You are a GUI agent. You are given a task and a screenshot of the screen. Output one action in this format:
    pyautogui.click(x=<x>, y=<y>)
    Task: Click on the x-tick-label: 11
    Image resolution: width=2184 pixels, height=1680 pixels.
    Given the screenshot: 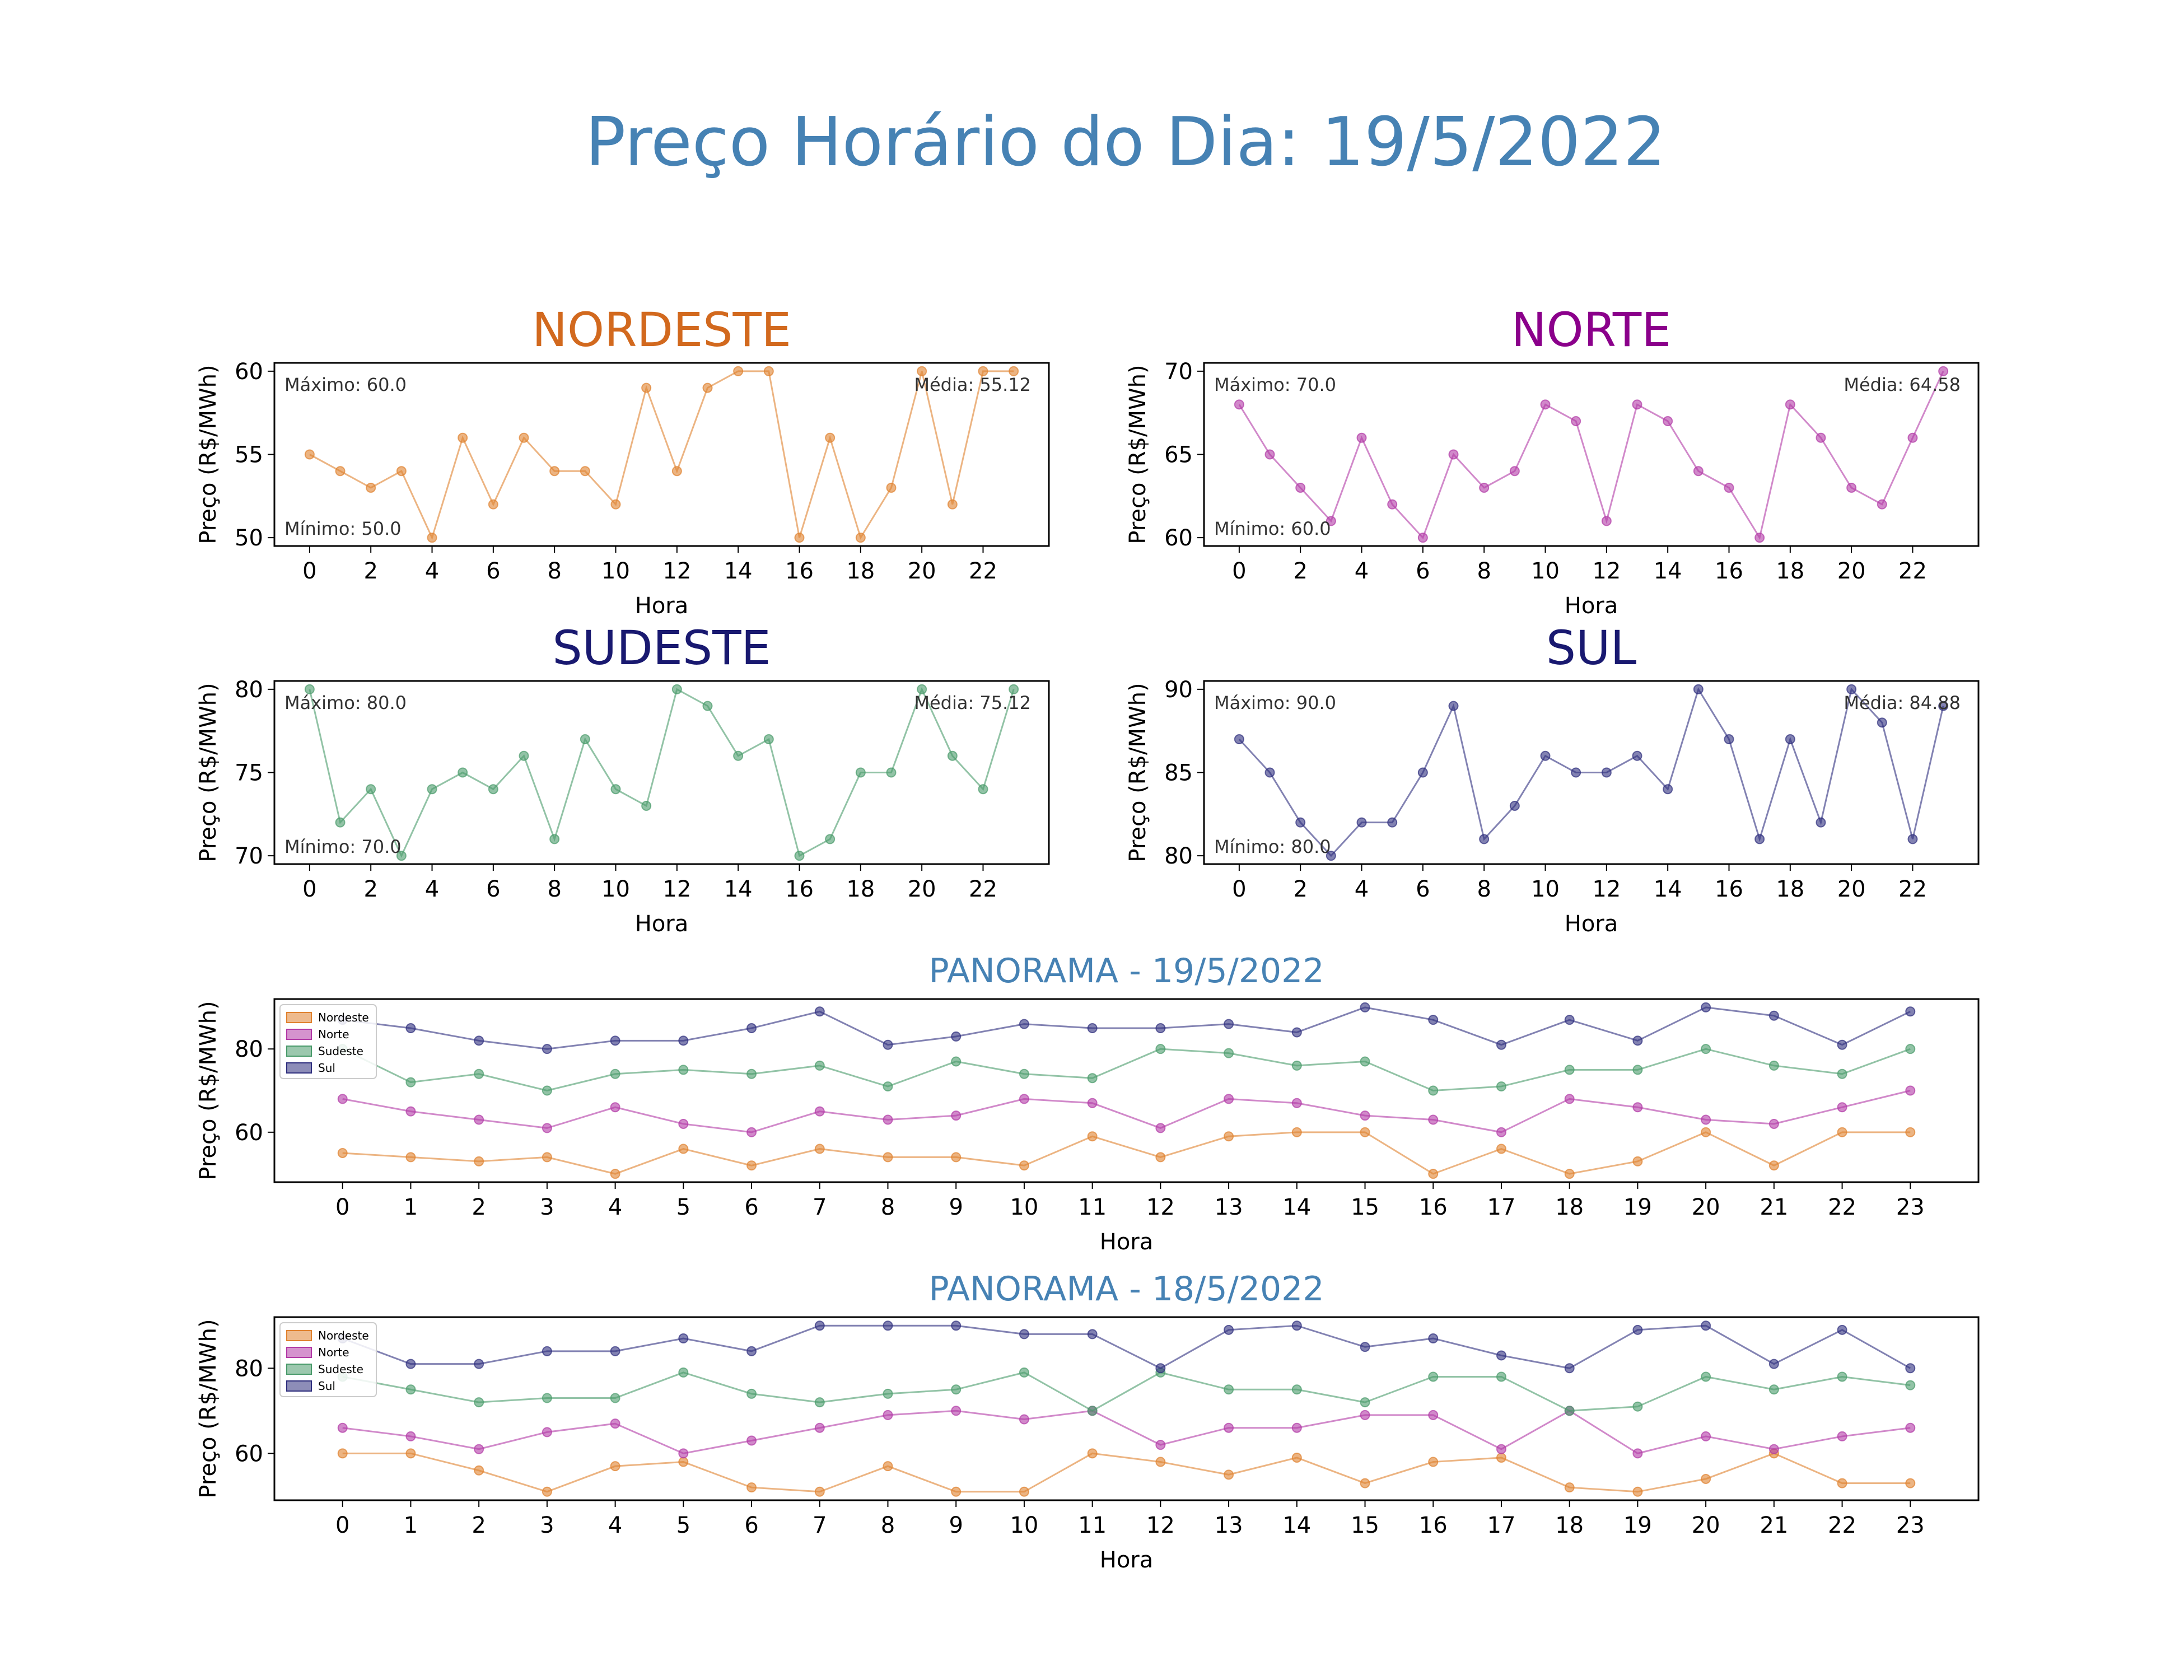 What is the action you would take?
    pyautogui.click(x=1093, y=1207)
    